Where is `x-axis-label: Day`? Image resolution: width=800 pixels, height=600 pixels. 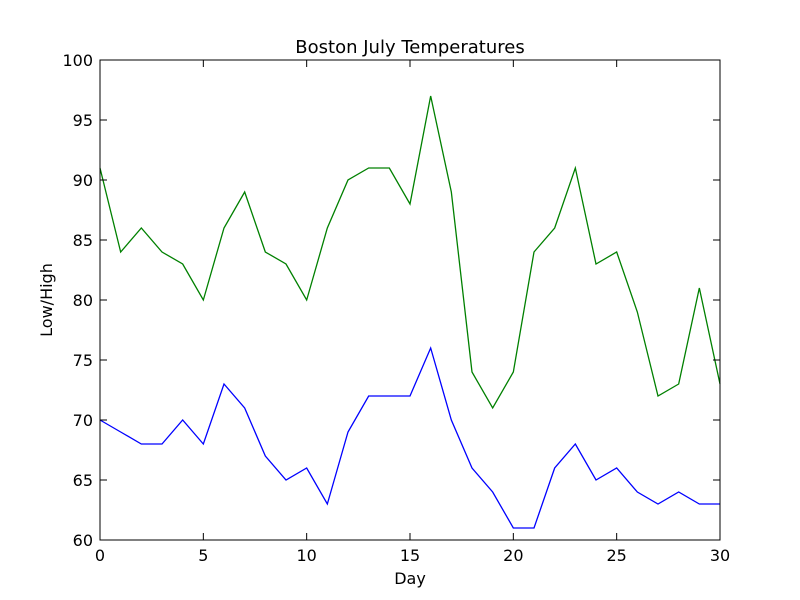
x-axis-label: Day is located at coordinates (410, 578).